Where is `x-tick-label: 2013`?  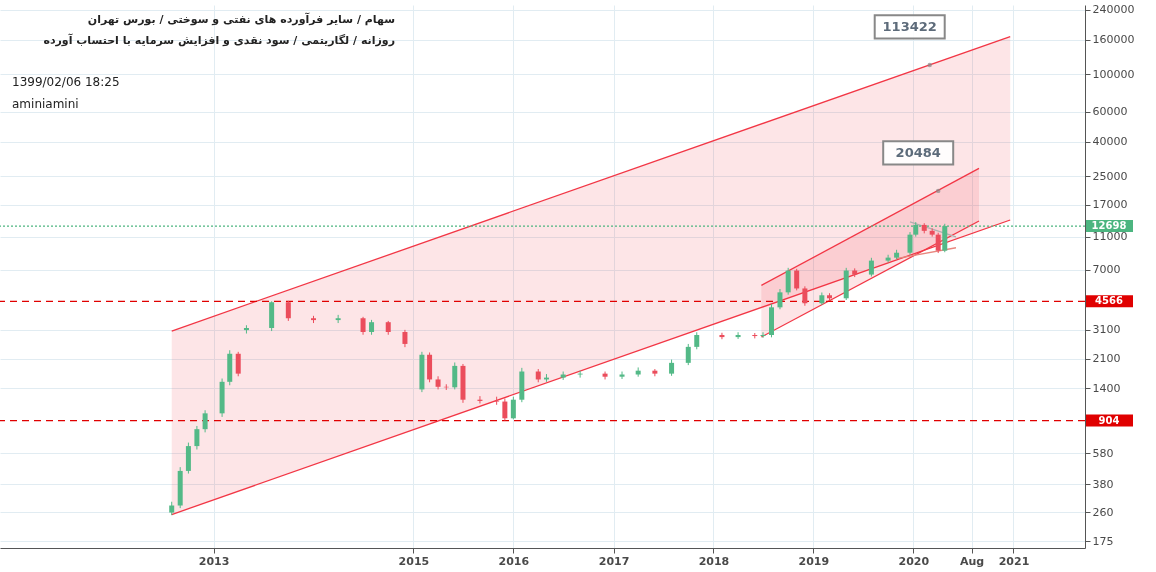
x-tick-label: 2013 is located at coordinates (214, 561).